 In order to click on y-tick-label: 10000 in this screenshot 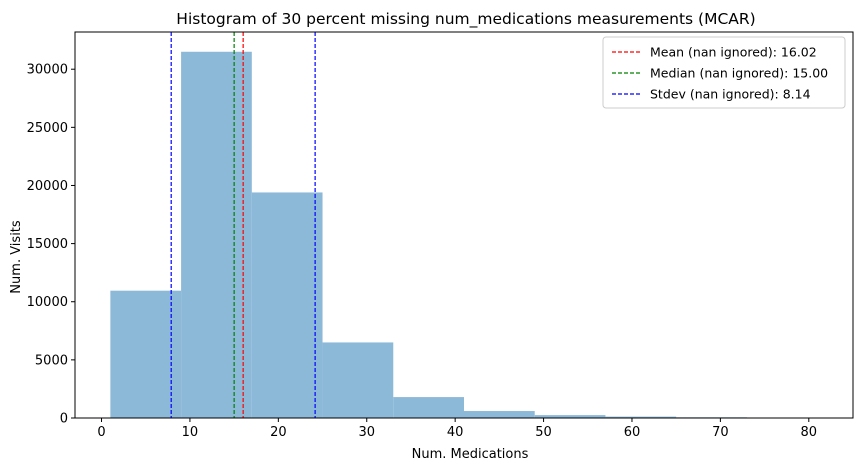, I will do `click(47, 302)`.